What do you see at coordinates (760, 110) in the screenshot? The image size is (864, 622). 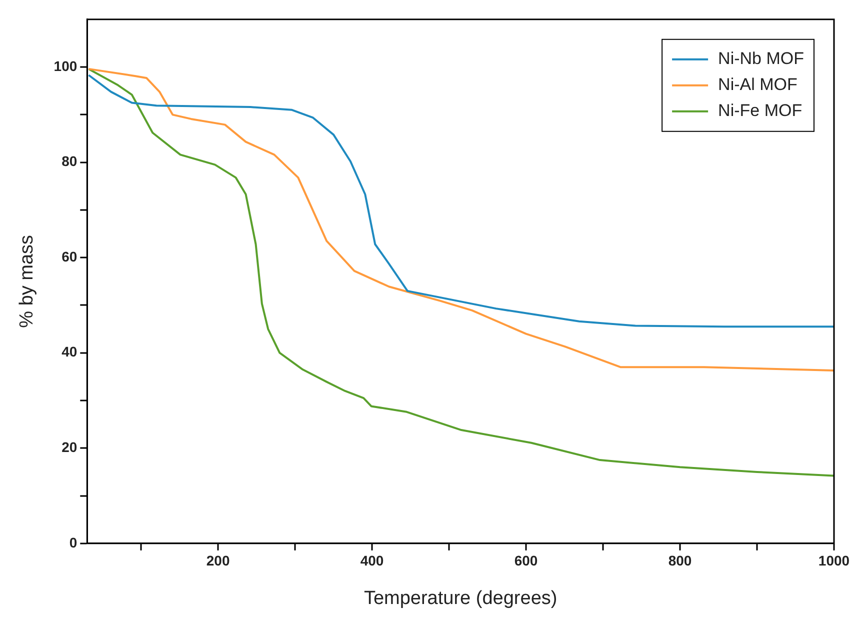 I see `legend-label: Ni-Fe MOF` at bounding box center [760, 110].